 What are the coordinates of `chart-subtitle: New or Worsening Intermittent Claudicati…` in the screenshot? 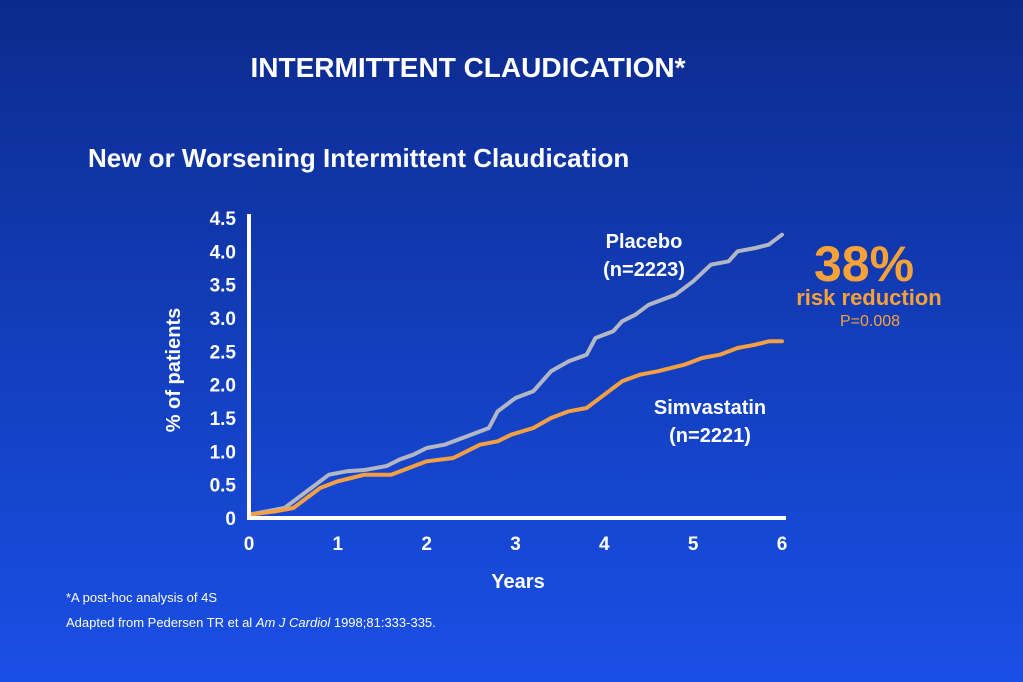 It's located at (359, 158).